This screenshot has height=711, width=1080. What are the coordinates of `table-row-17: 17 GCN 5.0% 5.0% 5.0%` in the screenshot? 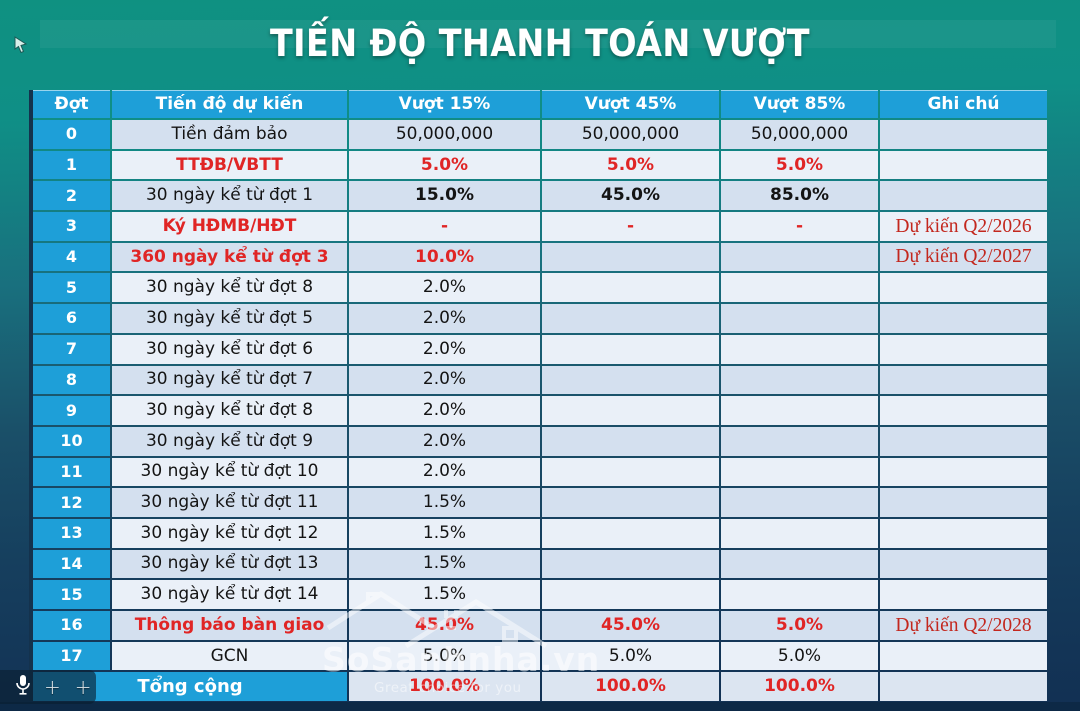 It's located at (540, 656).